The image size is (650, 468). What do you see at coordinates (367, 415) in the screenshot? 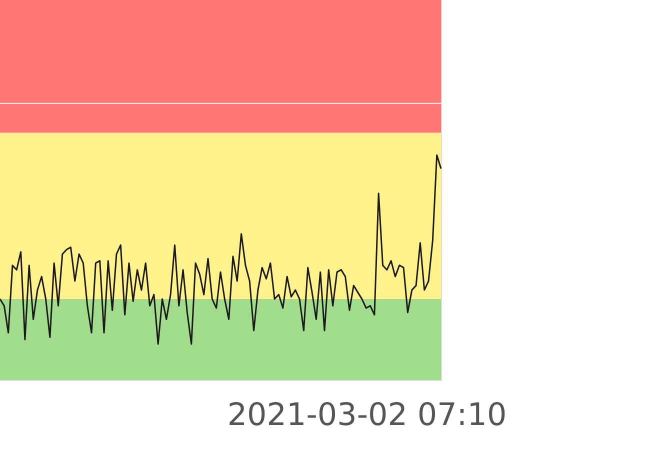
I see `text: 2021-03-02 07:10` at bounding box center [367, 415].